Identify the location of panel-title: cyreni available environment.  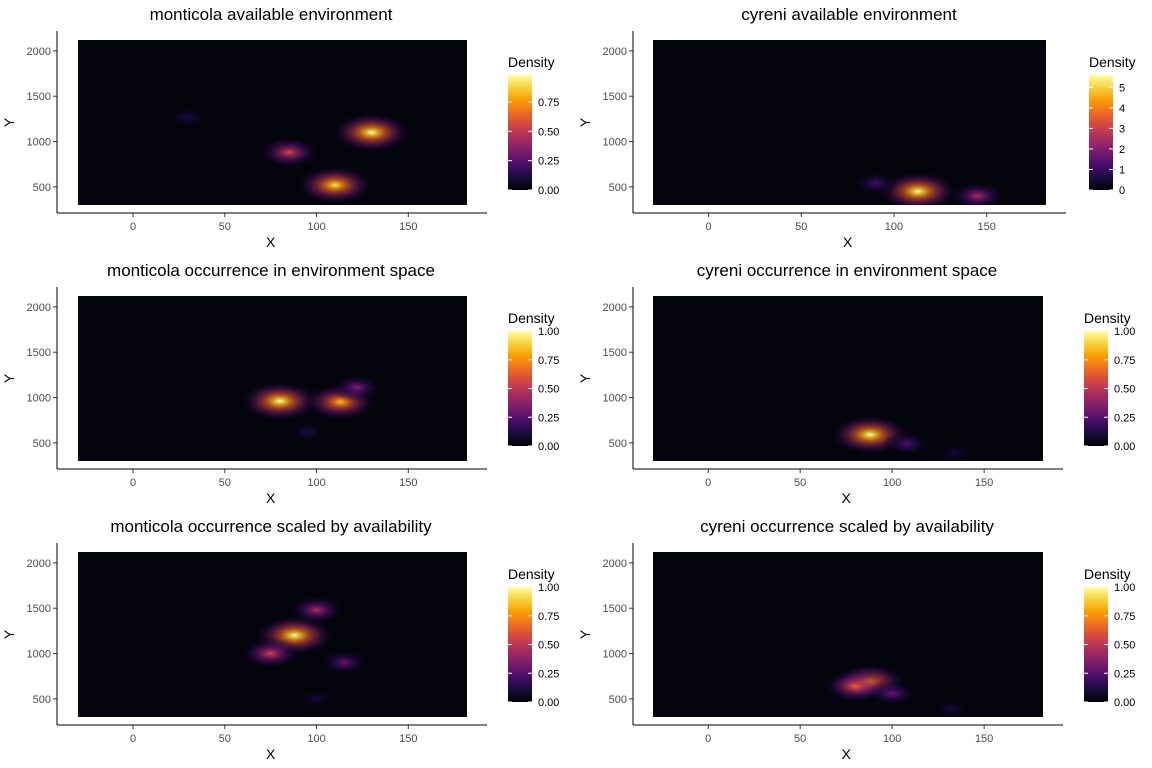
(849, 14).